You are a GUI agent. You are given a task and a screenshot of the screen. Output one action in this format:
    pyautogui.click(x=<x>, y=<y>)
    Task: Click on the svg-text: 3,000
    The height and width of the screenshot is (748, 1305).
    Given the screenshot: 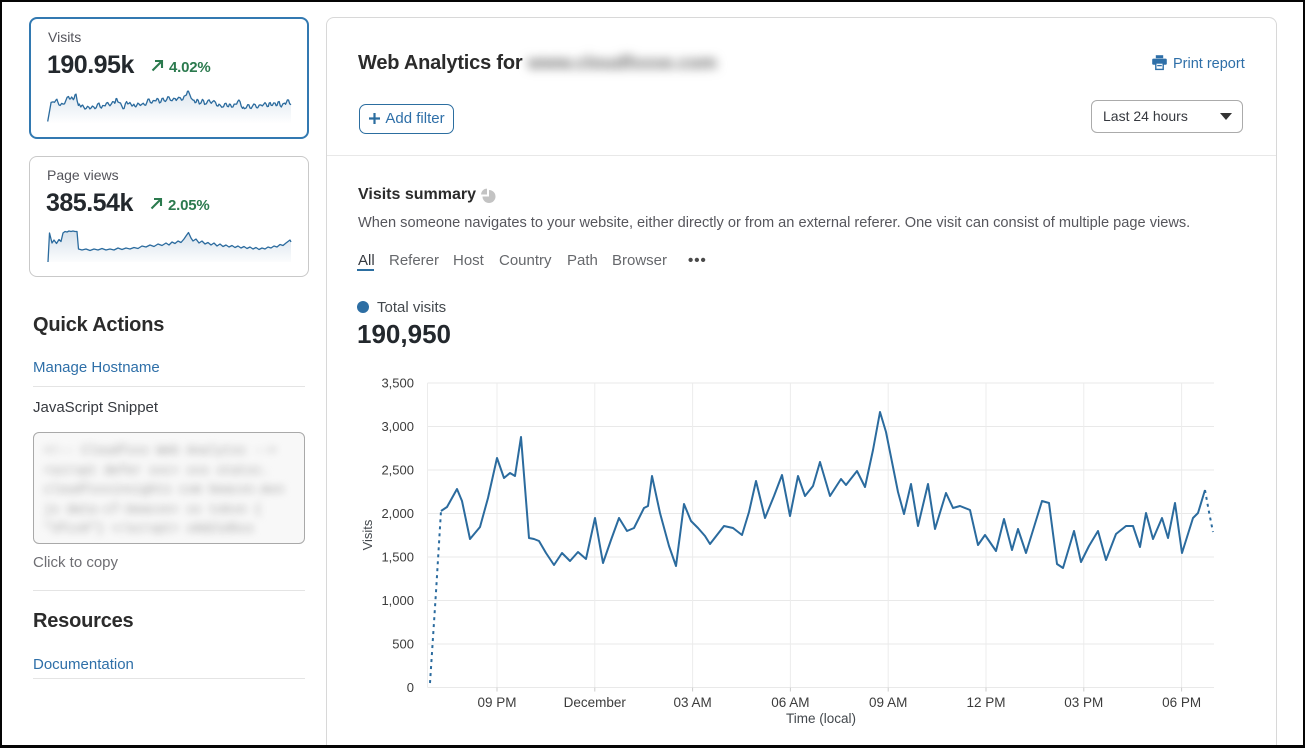 What is the action you would take?
    pyautogui.click(x=397, y=426)
    